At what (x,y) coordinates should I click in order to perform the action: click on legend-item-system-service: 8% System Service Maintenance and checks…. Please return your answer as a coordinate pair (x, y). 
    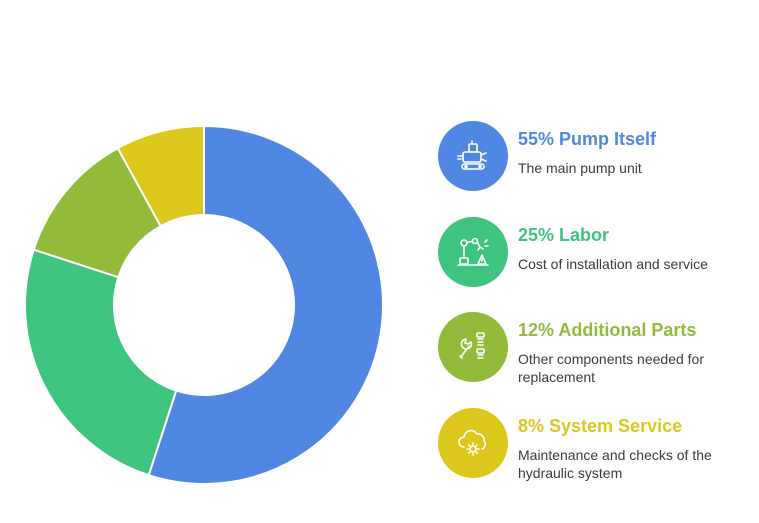
    Looking at the image, I should click on (597, 444).